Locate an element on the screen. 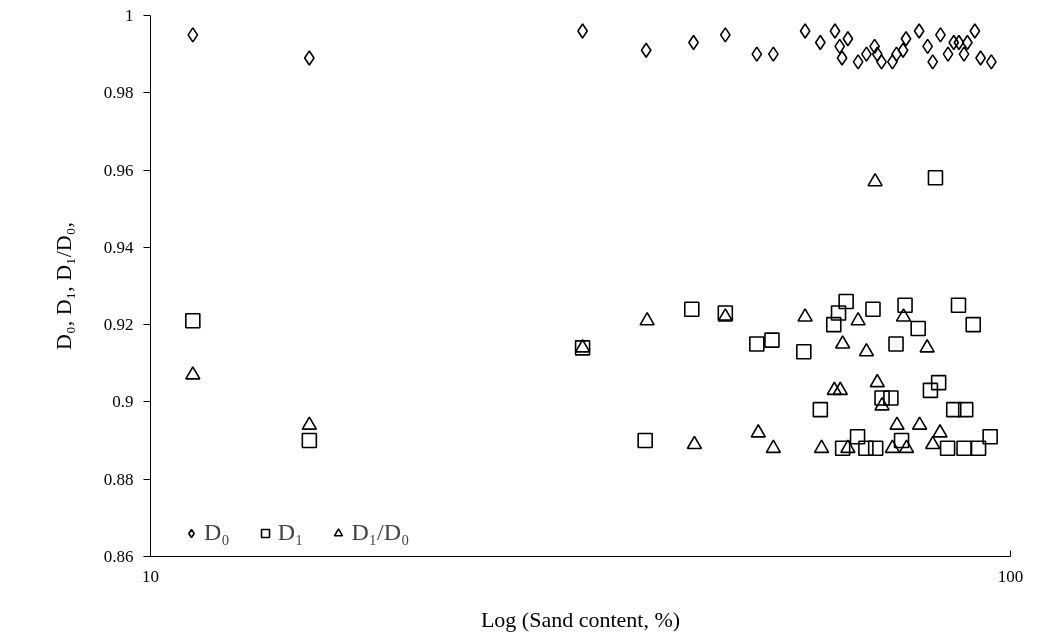  y-tick-label: 0.88 is located at coordinates (118, 479).